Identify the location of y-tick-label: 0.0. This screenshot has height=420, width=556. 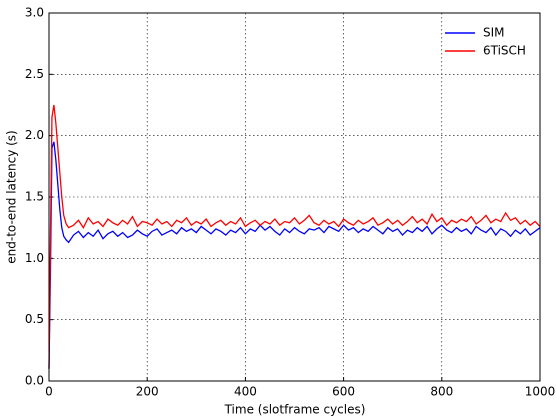
(34, 381).